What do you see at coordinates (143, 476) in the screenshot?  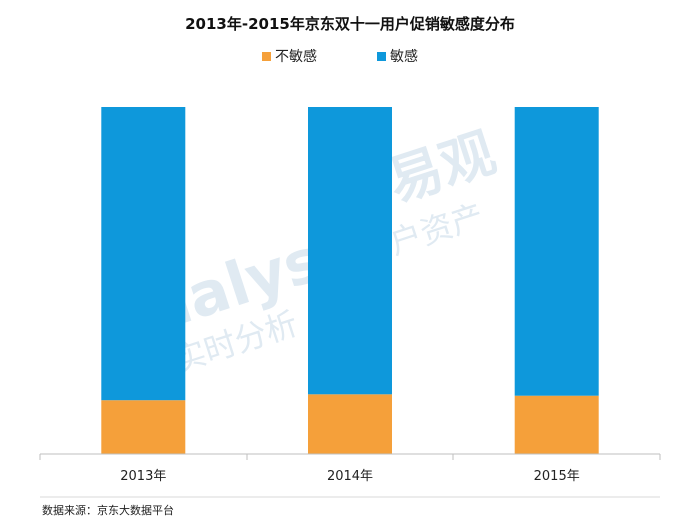 I see `x-tick-label: 2013年` at bounding box center [143, 476].